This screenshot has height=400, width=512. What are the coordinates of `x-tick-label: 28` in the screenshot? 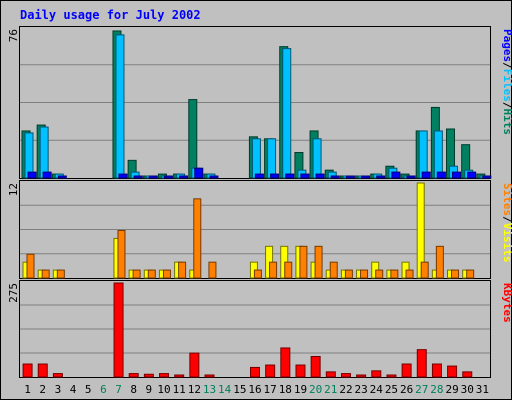 It's located at (436, 389).